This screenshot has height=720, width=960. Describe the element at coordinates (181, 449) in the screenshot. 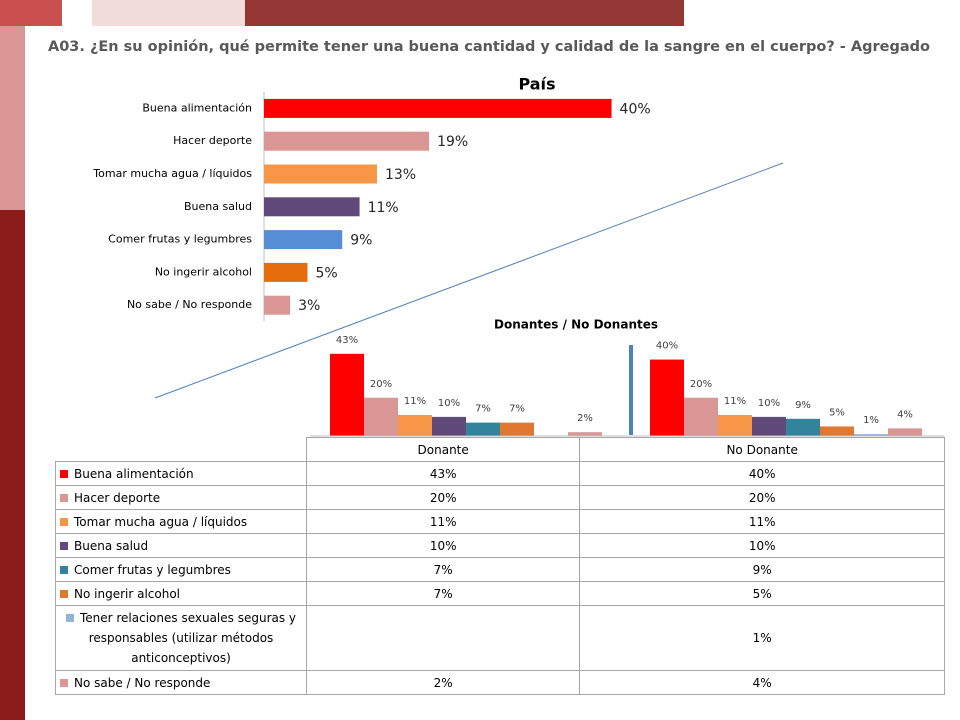

I see `table-corner` at that location.